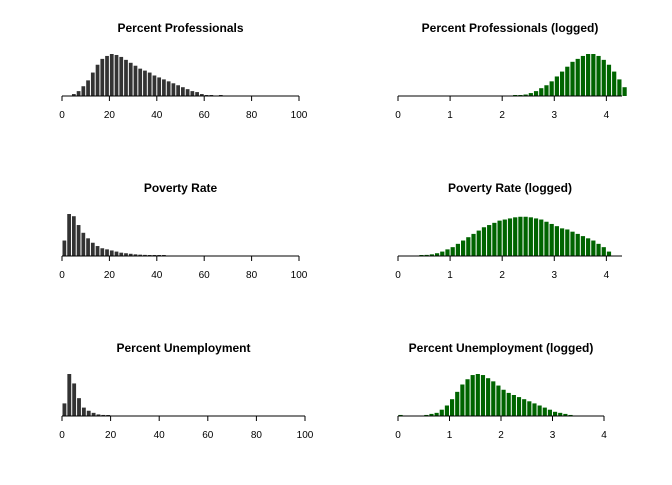 The height and width of the screenshot is (485, 672). I want to click on histogram-panel: Percent Unemployment 0 20 40 60 80 100, so click(186, 391).